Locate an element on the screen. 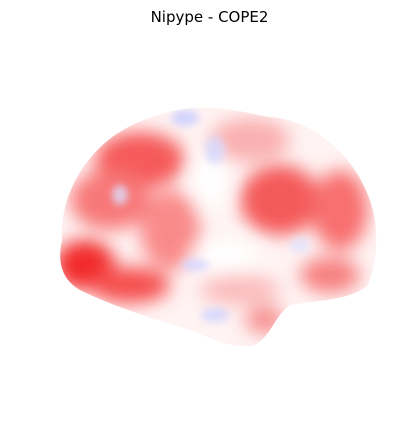 The height and width of the screenshot is (442, 419). title: Nipype - COPE2 is located at coordinates (209, 17).